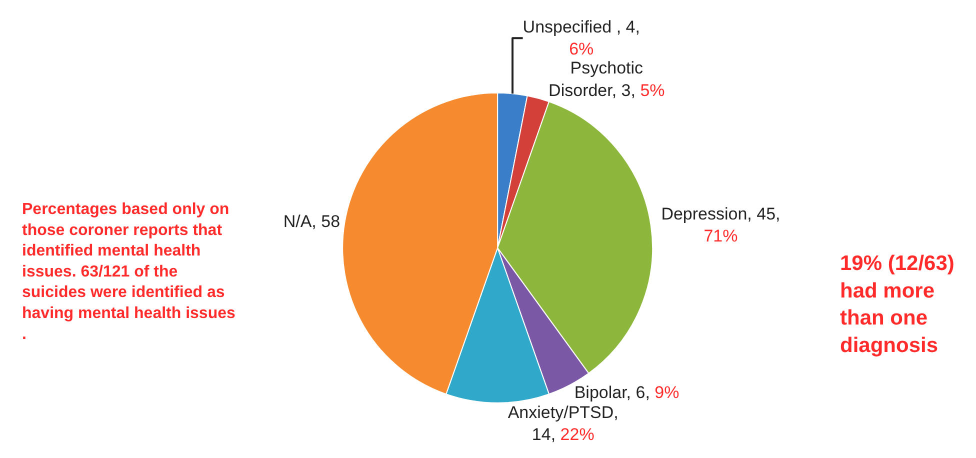  What do you see at coordinates (606, 79) in the screenshot?
I see `slice-label: Psychotic Disorder, 3, 5%` at bounding box center [606, 79].